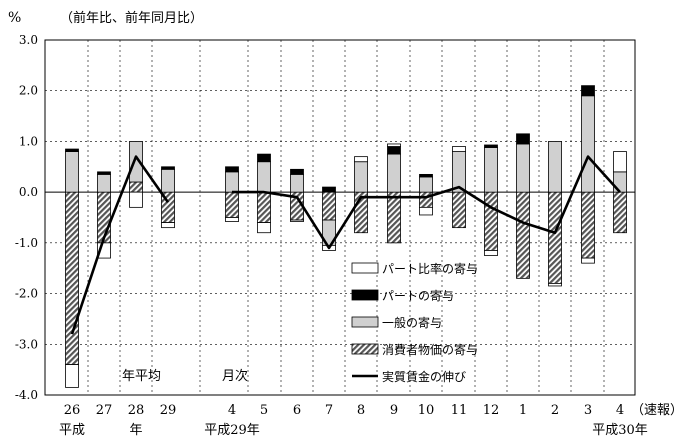 The height and width of the screenshot is (441, 691). I want to click on x-sublabel-heisei: 平成, so click(72, 430).